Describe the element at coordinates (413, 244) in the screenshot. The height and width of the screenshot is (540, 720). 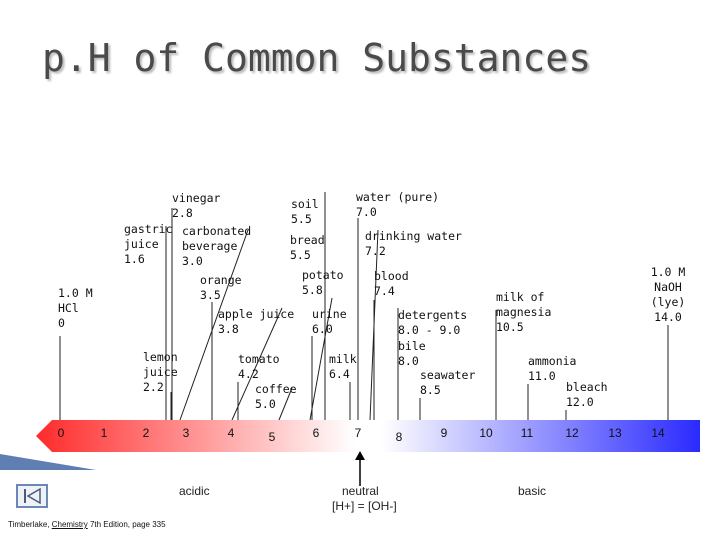
I see `substance-drinking: drinking water 7.2` at that location.